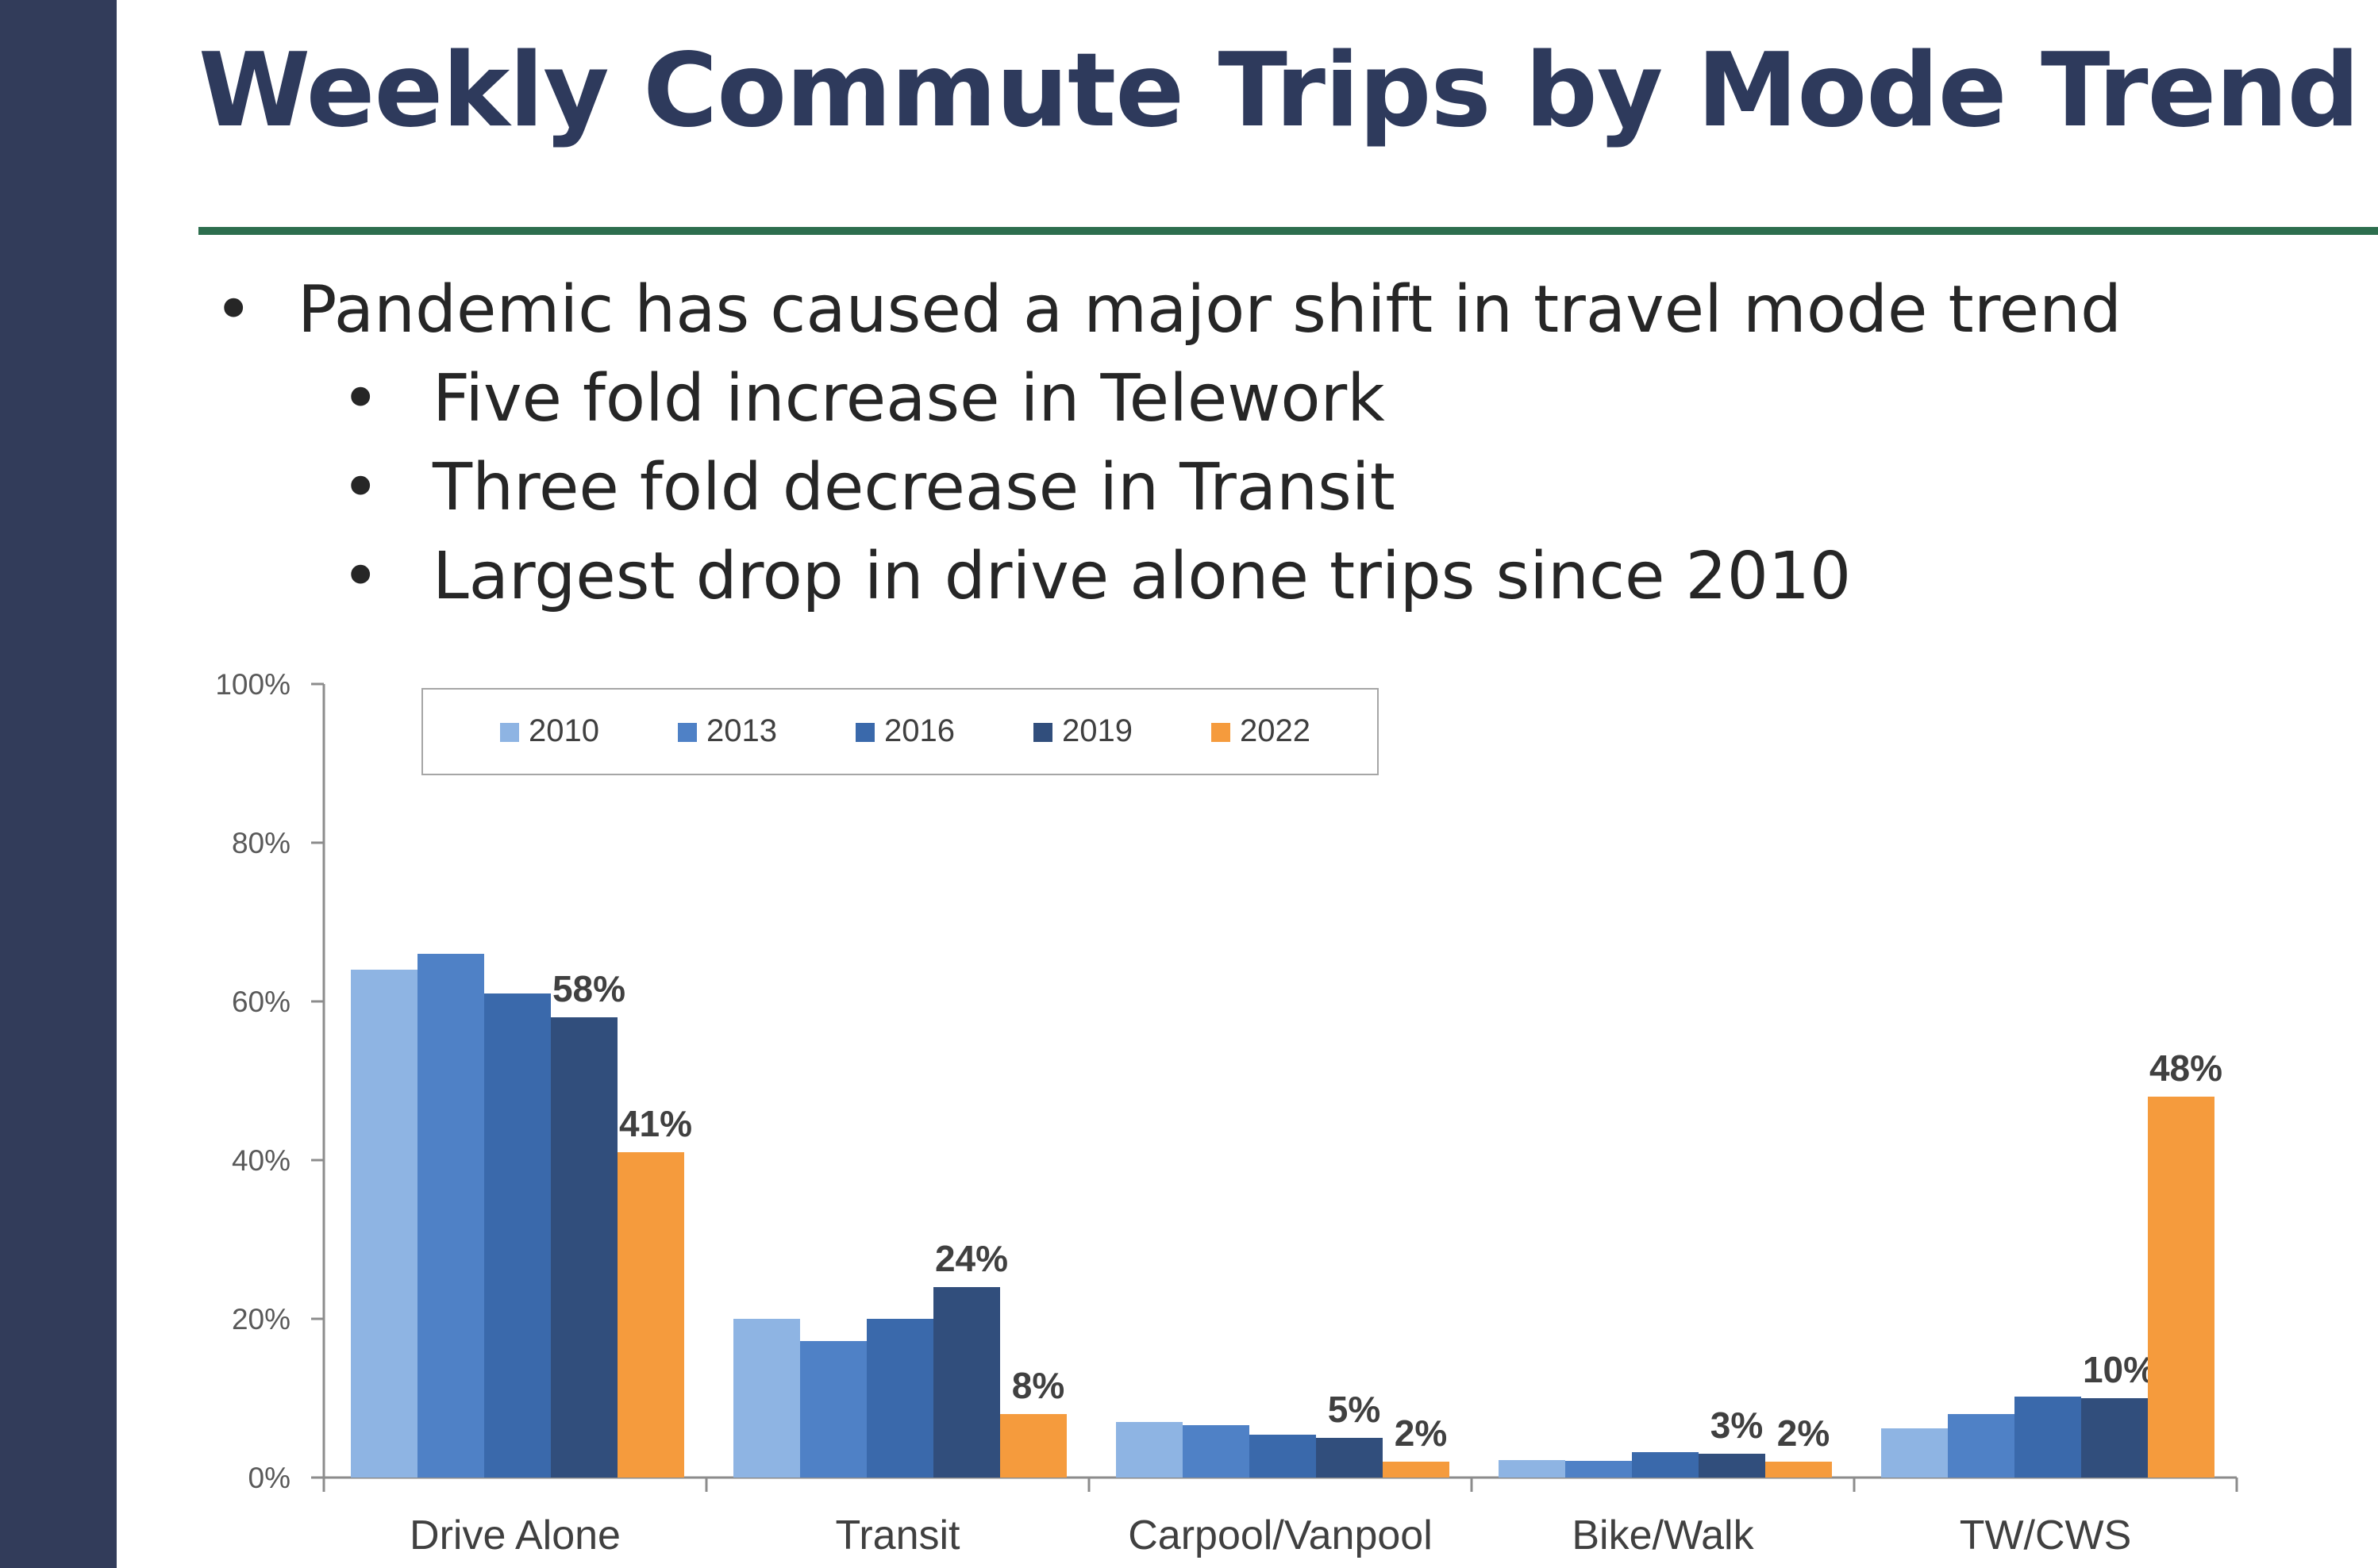  I want to click on legend-label: 2022, so click(1275, 730).